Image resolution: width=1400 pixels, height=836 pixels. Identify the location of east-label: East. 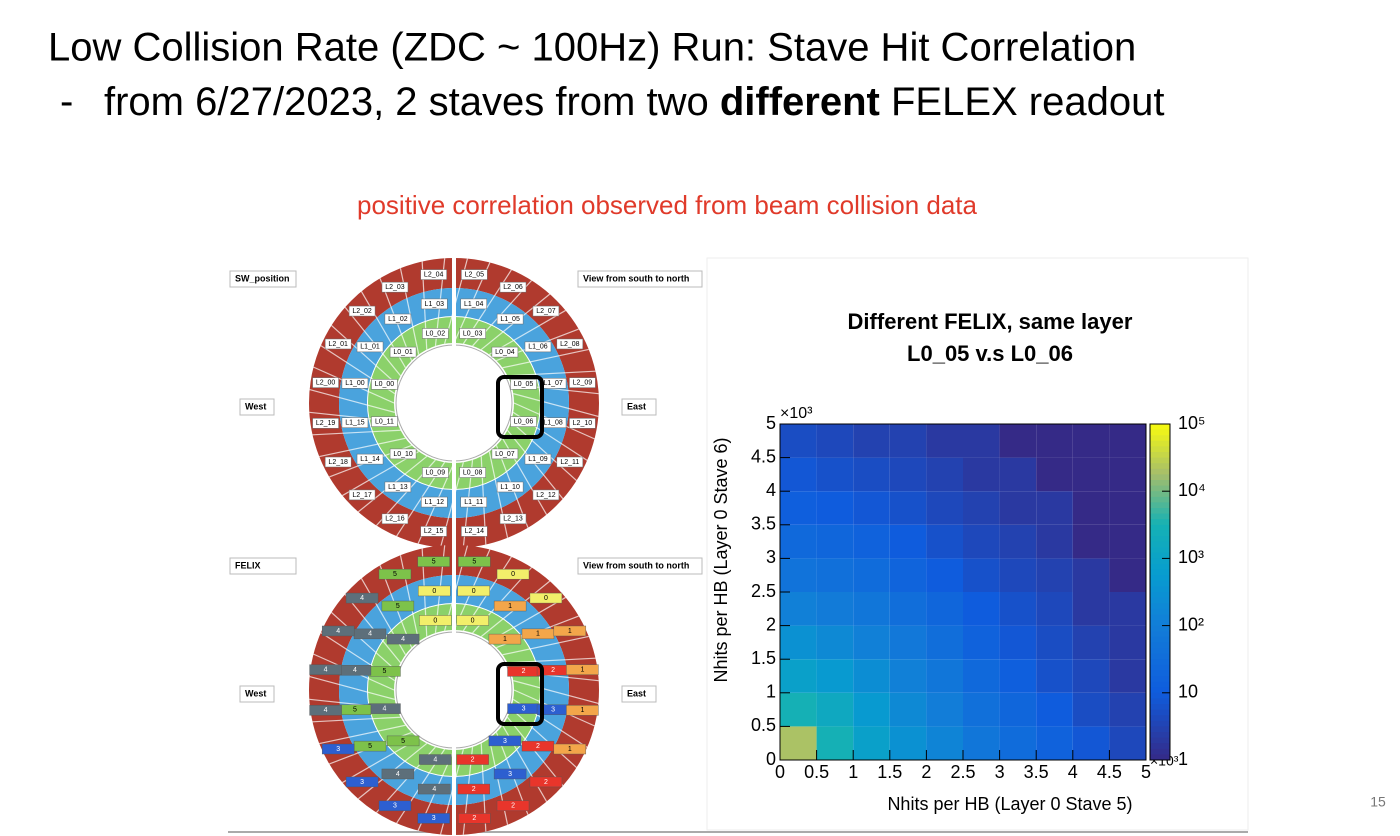
(636, 693).